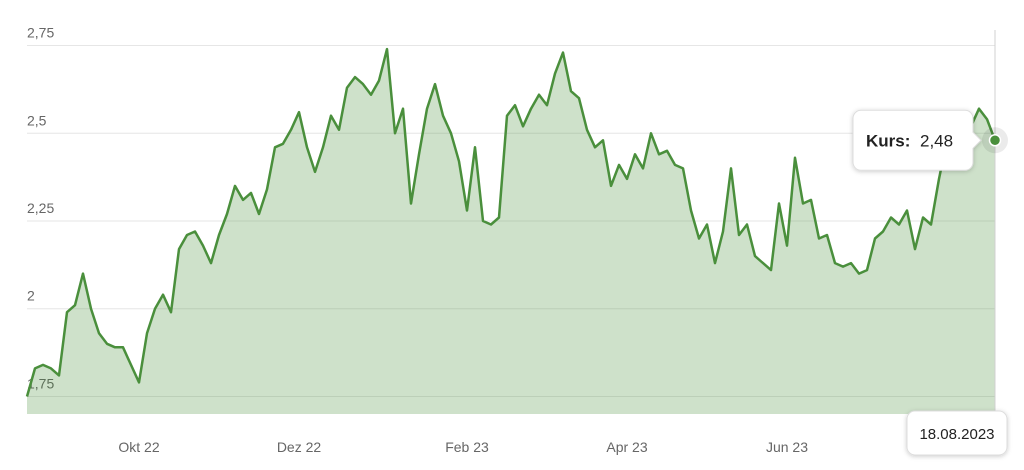 The width and height of the screenshot is (1024, 470). What do you see at coordinates (299, 447) in the screenshot?
I see `x-tick-label: Dez 22` at bounding box center [299, 447].